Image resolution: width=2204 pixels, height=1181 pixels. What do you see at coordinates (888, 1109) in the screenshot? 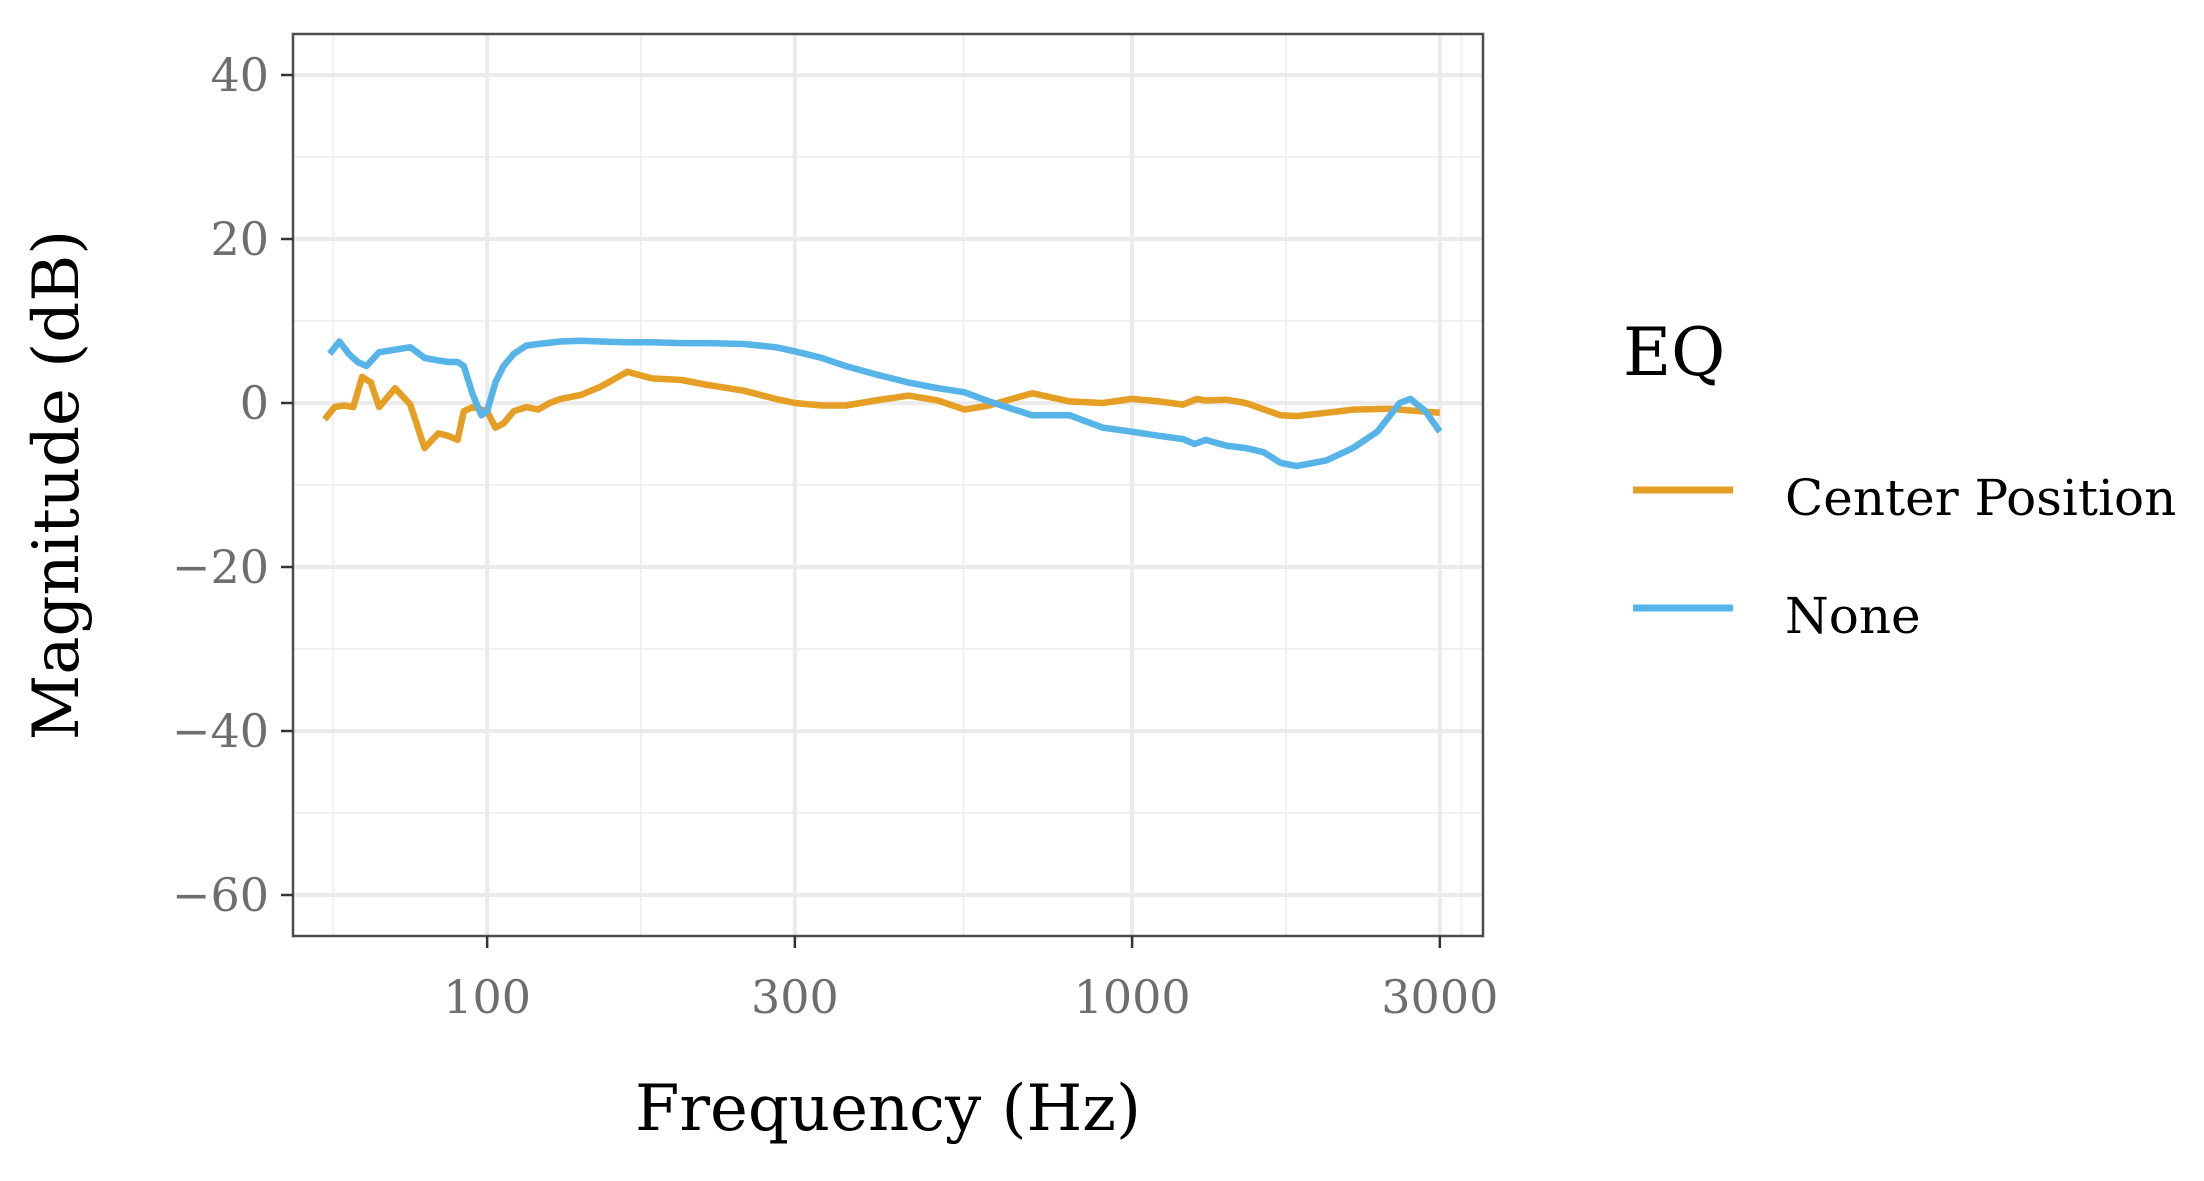
I see `x-axis-title: Frequency (Hz)` at bounding box center [888, 1109].